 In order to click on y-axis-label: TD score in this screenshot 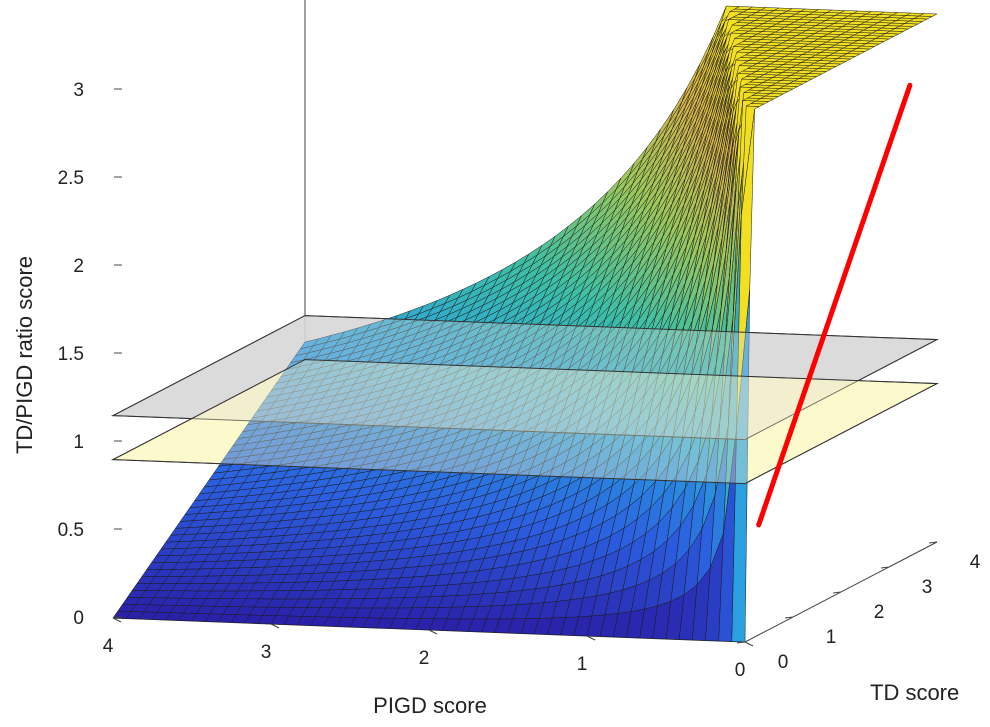, I will do `click(914, 692)`.